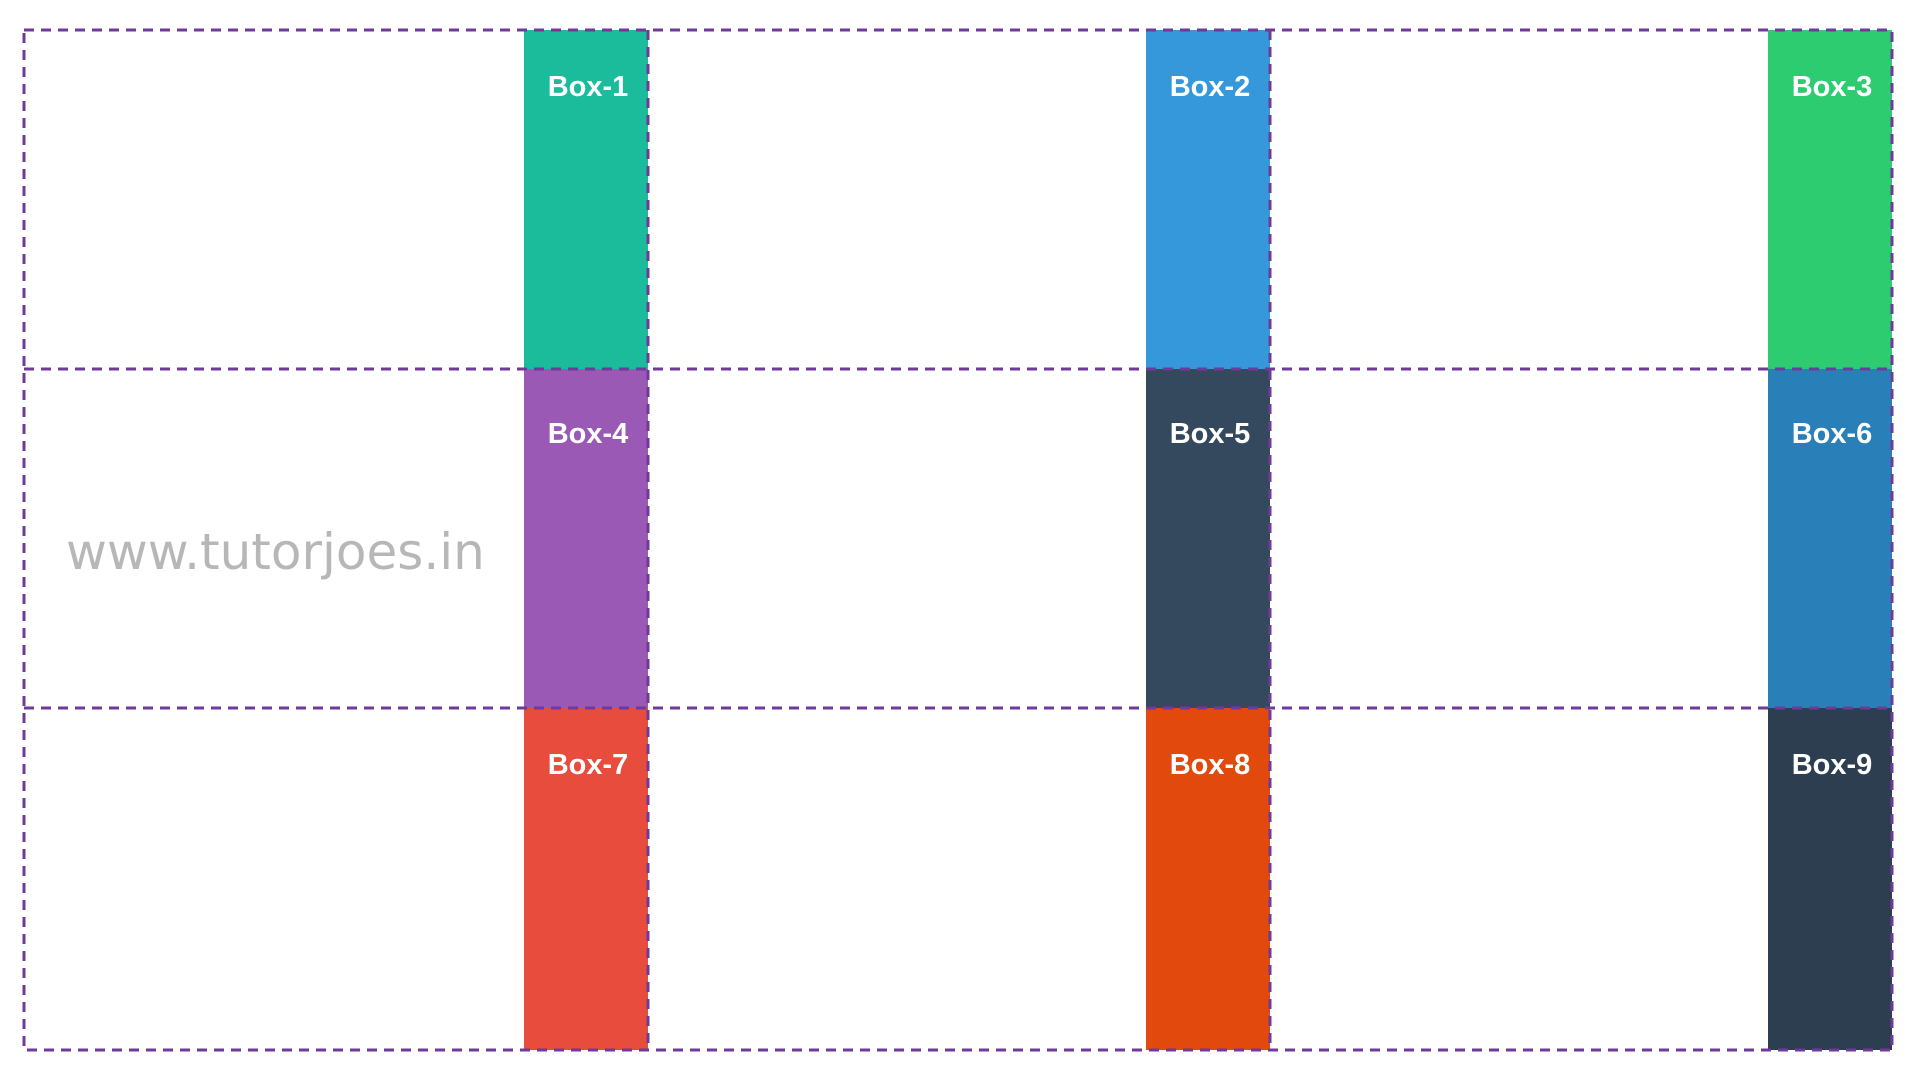  What do you see at coordinates (275, 552) in the screenshot?
I see `watermark-text: www.tutorjoes.in` at bounding box center [275, 552].